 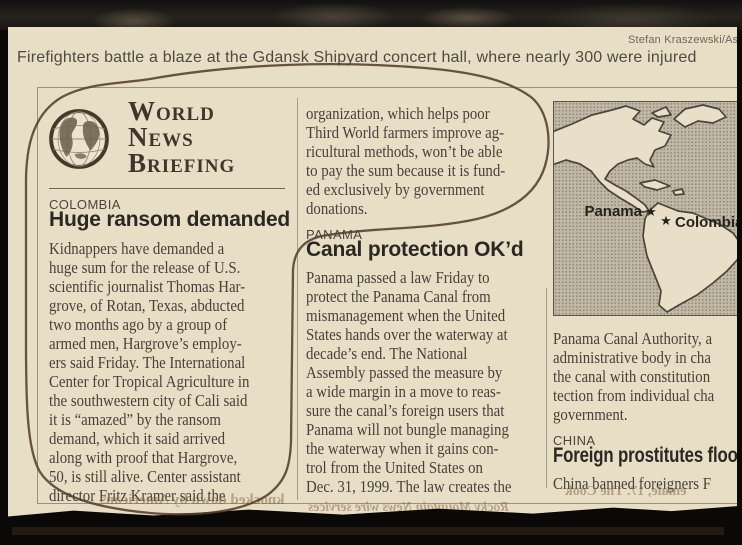 I want to click on arctic-island-shape, so click(x=661, y=112).